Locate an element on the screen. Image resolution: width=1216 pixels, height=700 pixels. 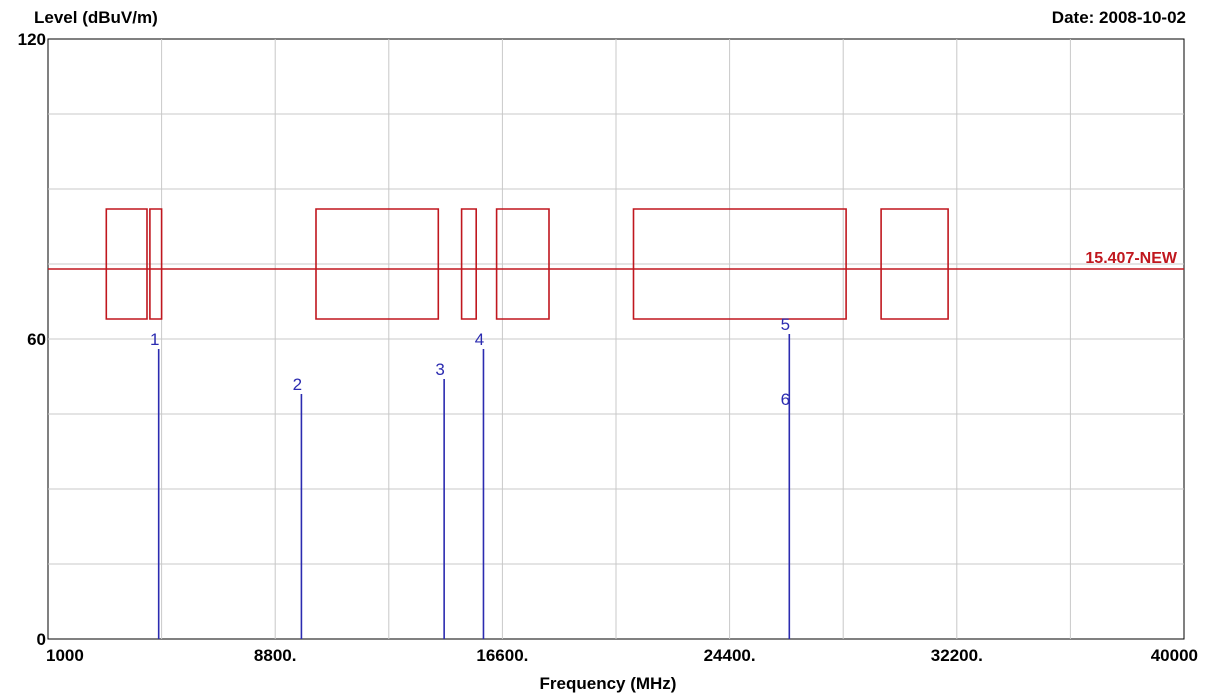
marker-label-3: 3 is located at coordinates (439, 369).